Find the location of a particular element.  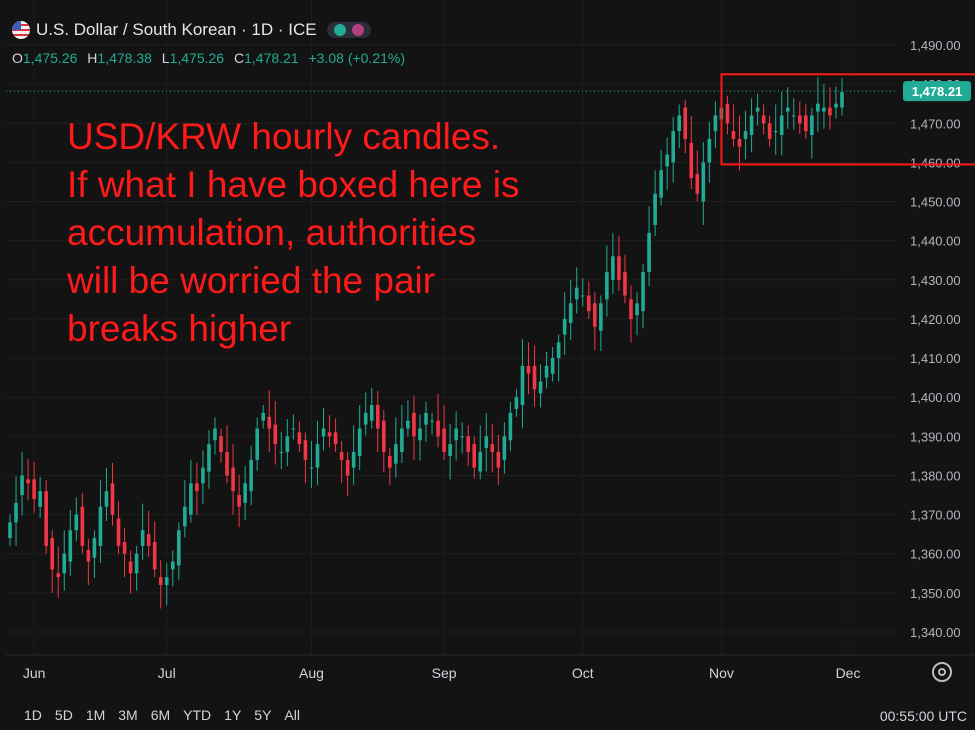

symbol-title: U.S. Dollar / South Korean · 1D · ICE is located at coordinates (176, 29).